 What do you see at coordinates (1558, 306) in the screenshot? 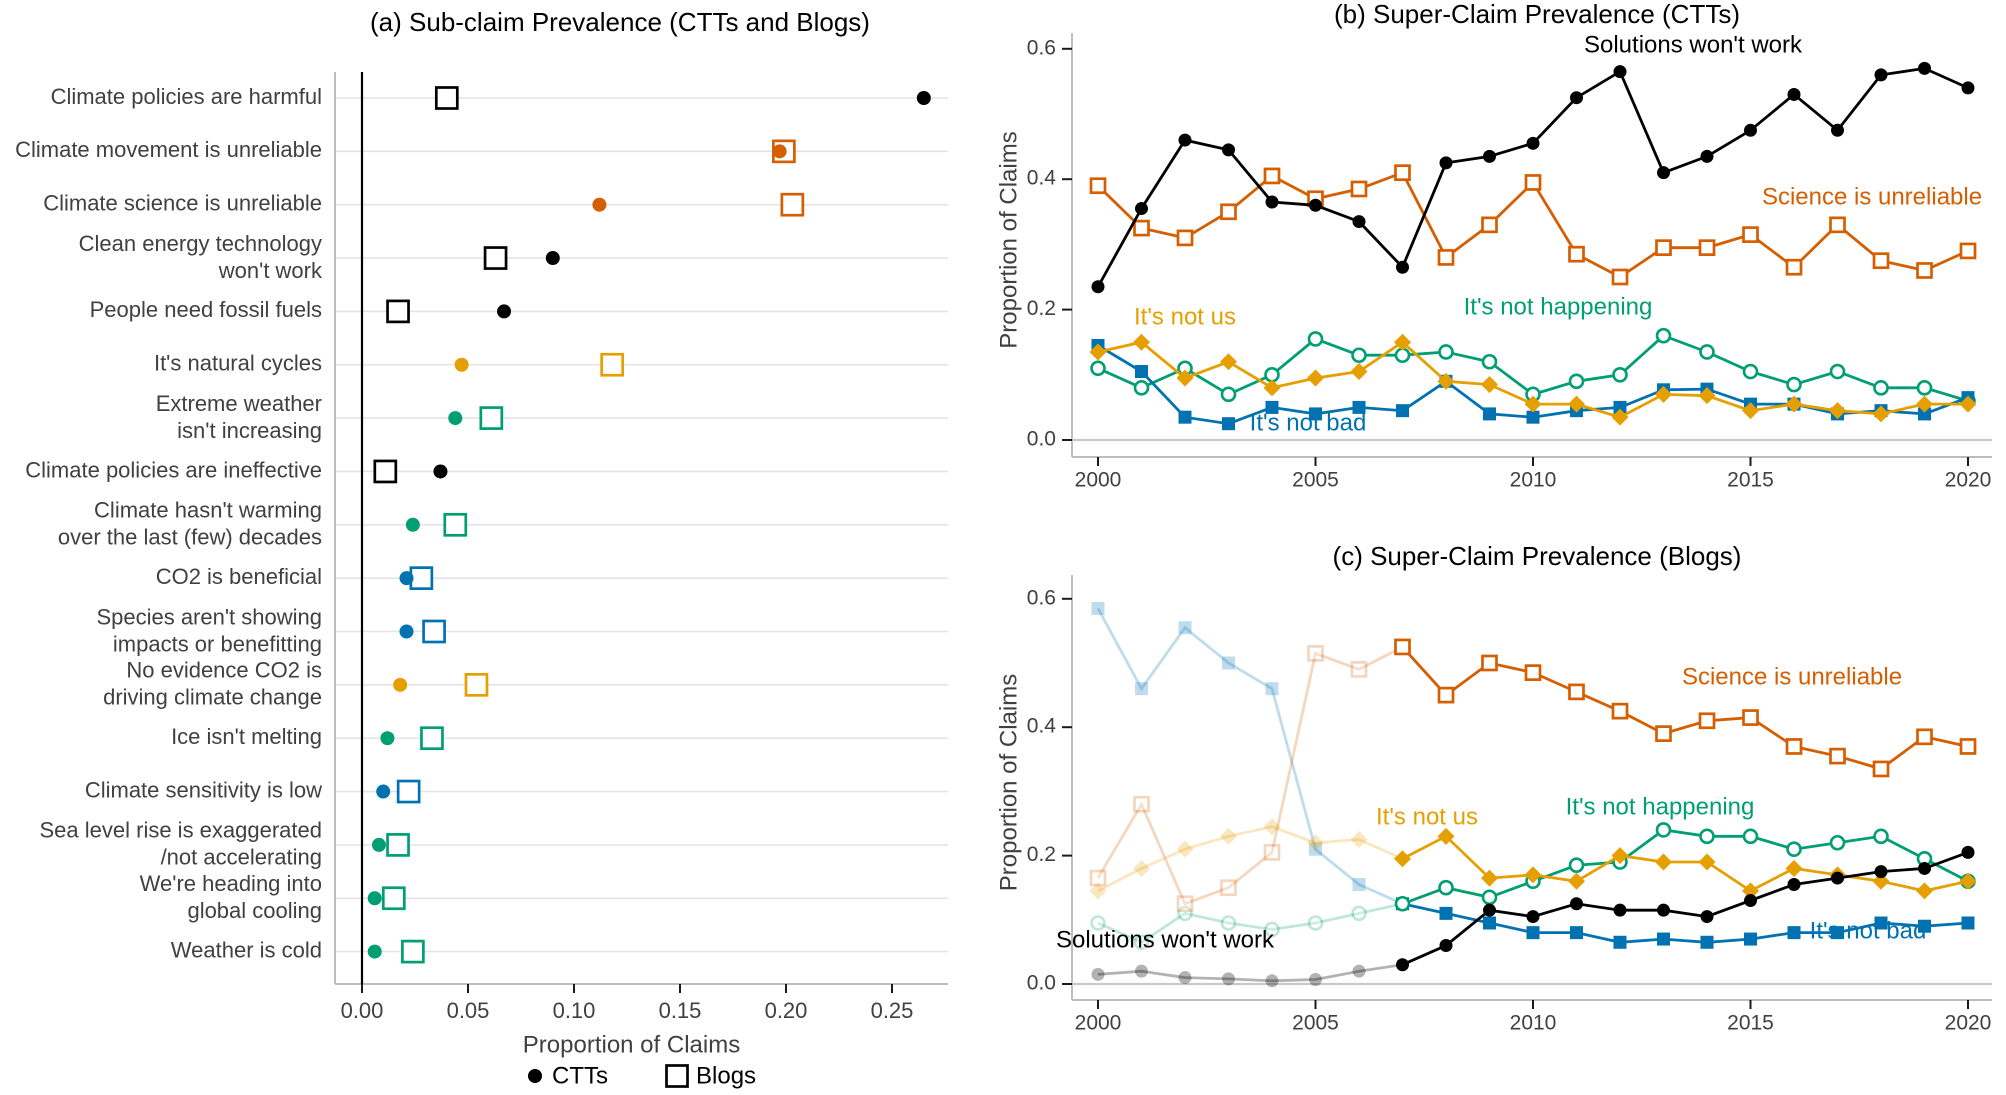
I see `series-annotation-not_happening: It's not happening` at bounding box center [1558, 306].